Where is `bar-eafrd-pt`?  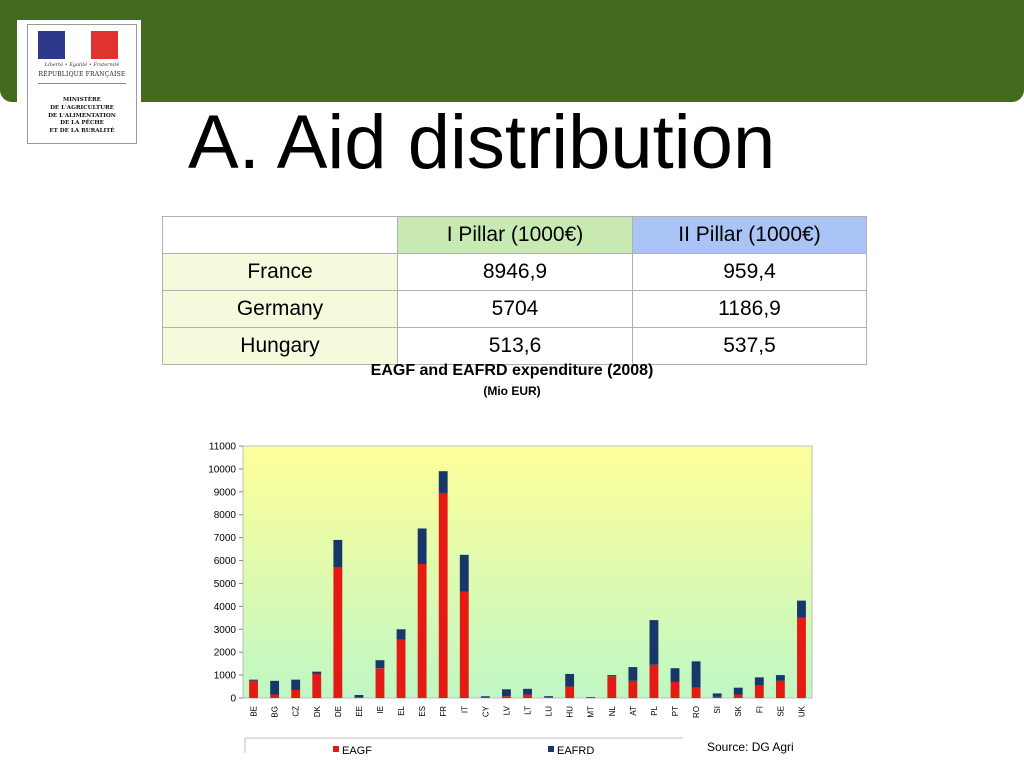
bar-eafrd-pt is located at coordinates (675, 675).